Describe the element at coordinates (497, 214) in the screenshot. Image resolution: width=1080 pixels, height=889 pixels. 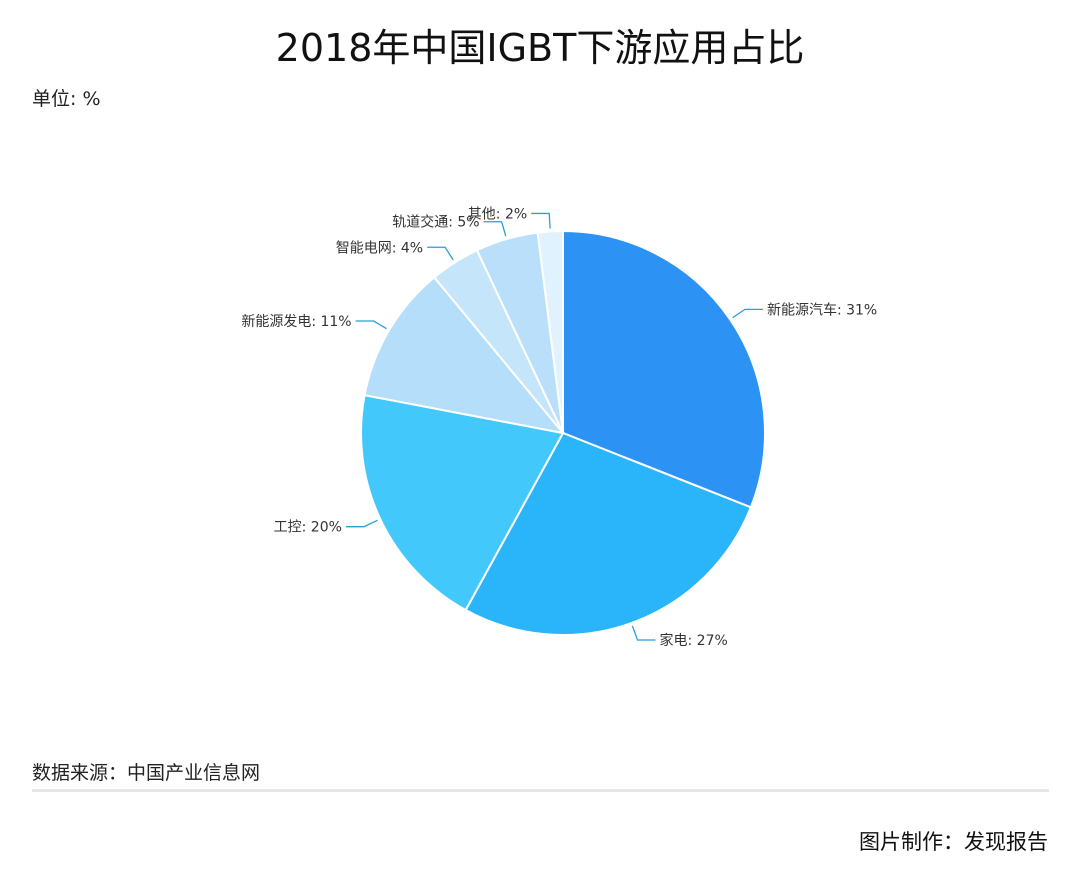
I see `slice-label-6: 其他: 2%` at that location.